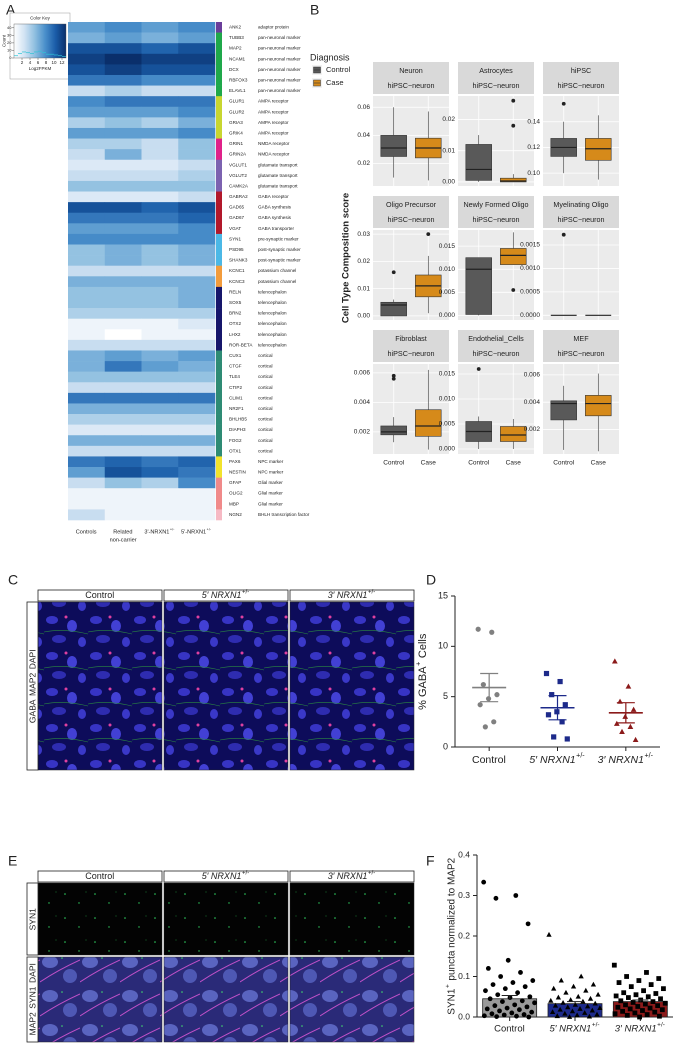  Describe the element at coordinates (273, 111) in the screenshot. I see `gene-annotation: AMPA receptor` at that location.